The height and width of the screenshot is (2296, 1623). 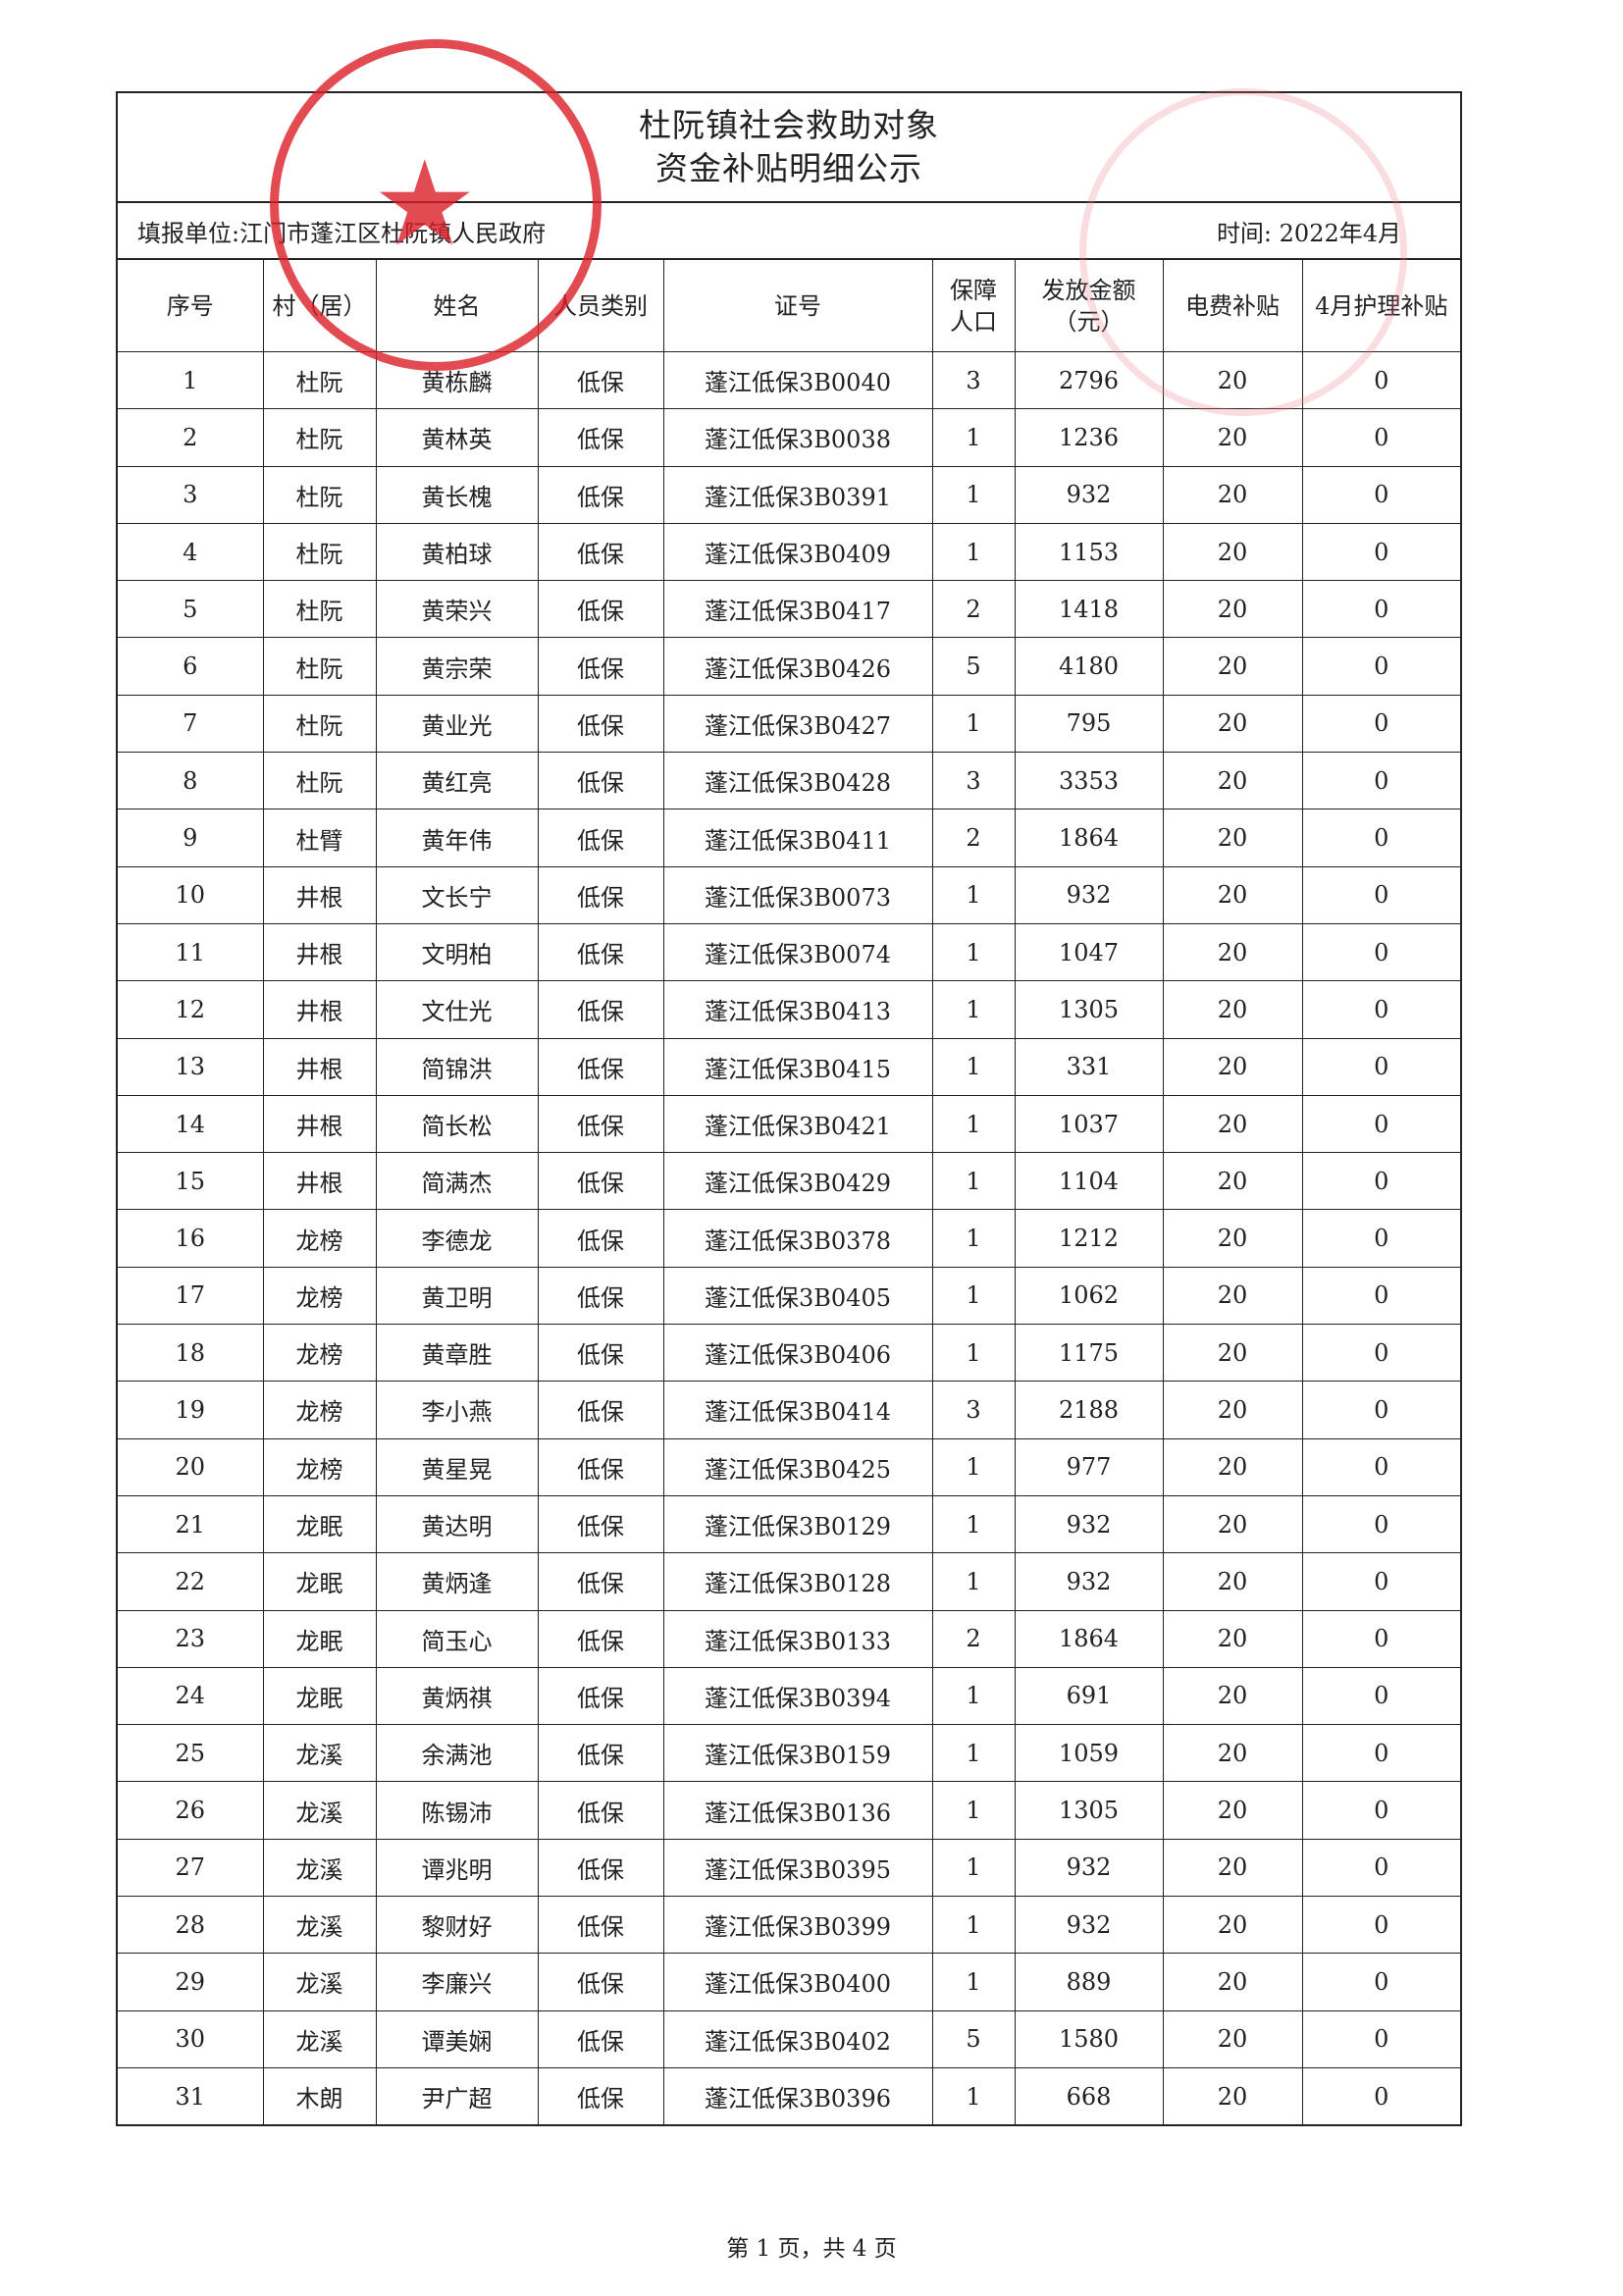 I want to click on header-amount: 发放金额（元）, so click(x=1089, y=306).